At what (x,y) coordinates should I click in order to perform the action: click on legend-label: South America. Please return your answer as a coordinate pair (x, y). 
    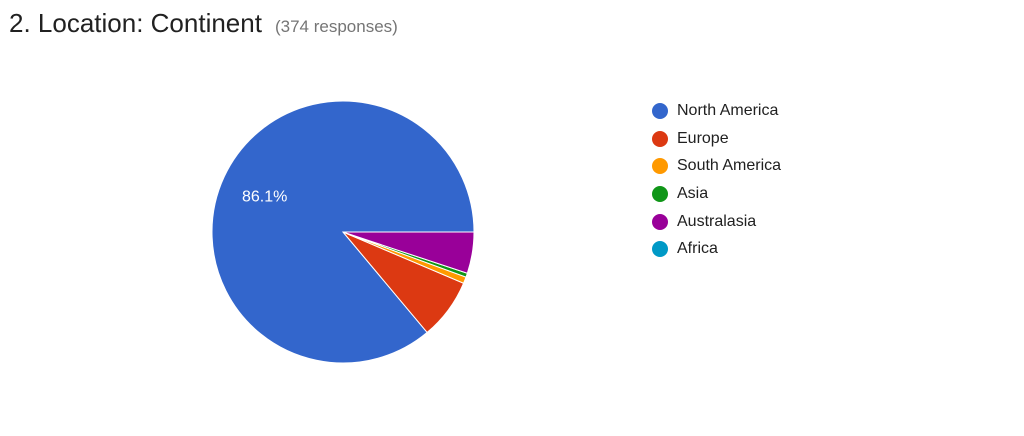
    Looking at the image, I should click on (729, 166).